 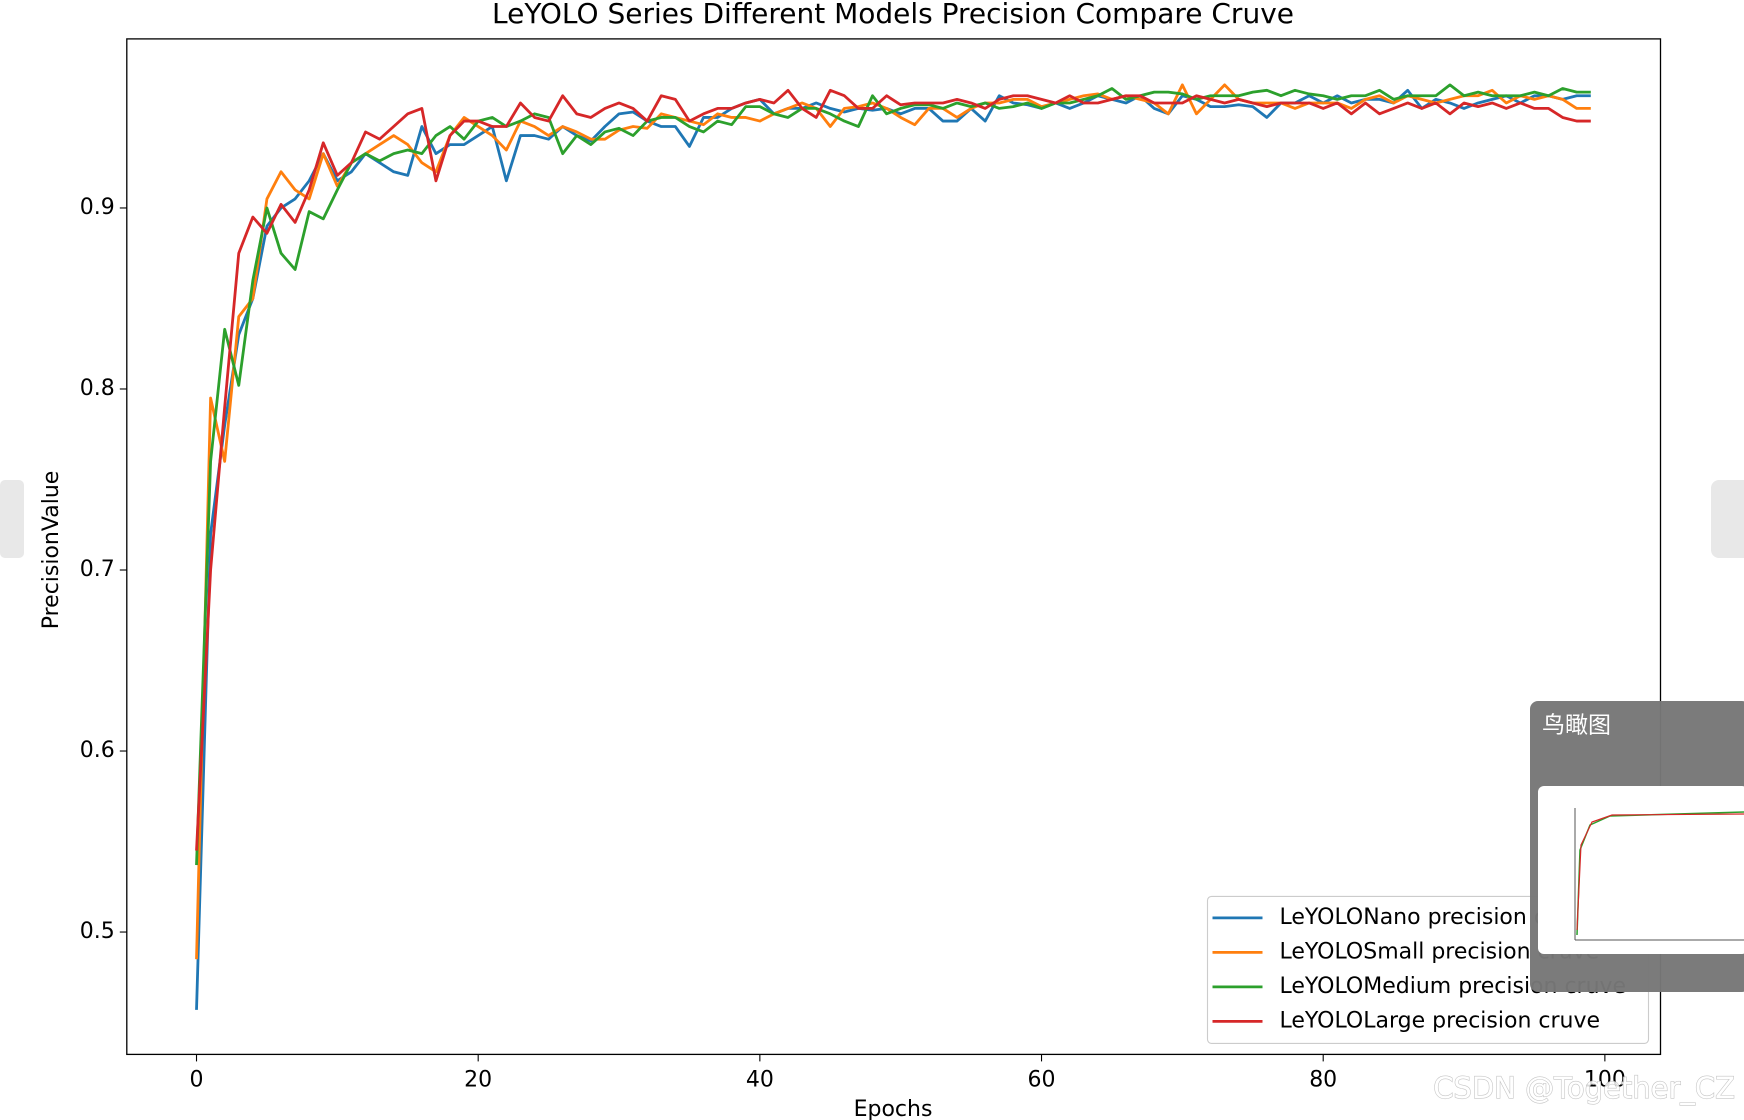 I want to click on y-tick-label: 0.9, so click(x=97, y=207).